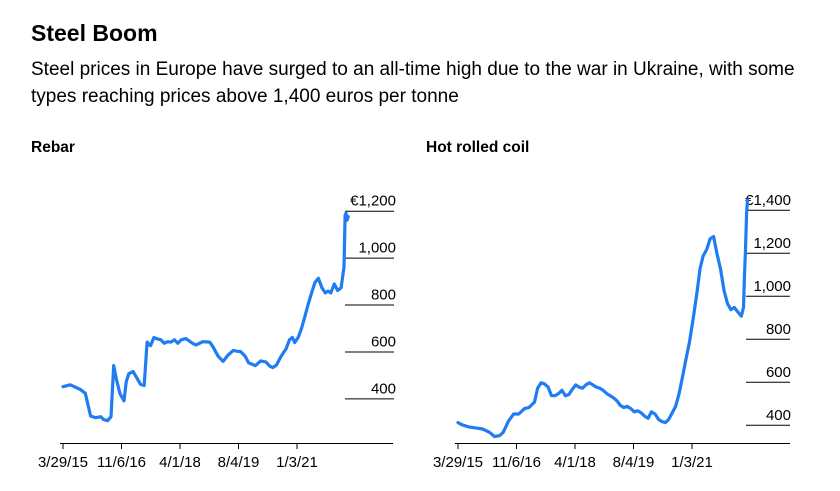 The width and height of the screenshot is (840, 491). I want to click on y-tick-label: €1,400, so click(768, 200).